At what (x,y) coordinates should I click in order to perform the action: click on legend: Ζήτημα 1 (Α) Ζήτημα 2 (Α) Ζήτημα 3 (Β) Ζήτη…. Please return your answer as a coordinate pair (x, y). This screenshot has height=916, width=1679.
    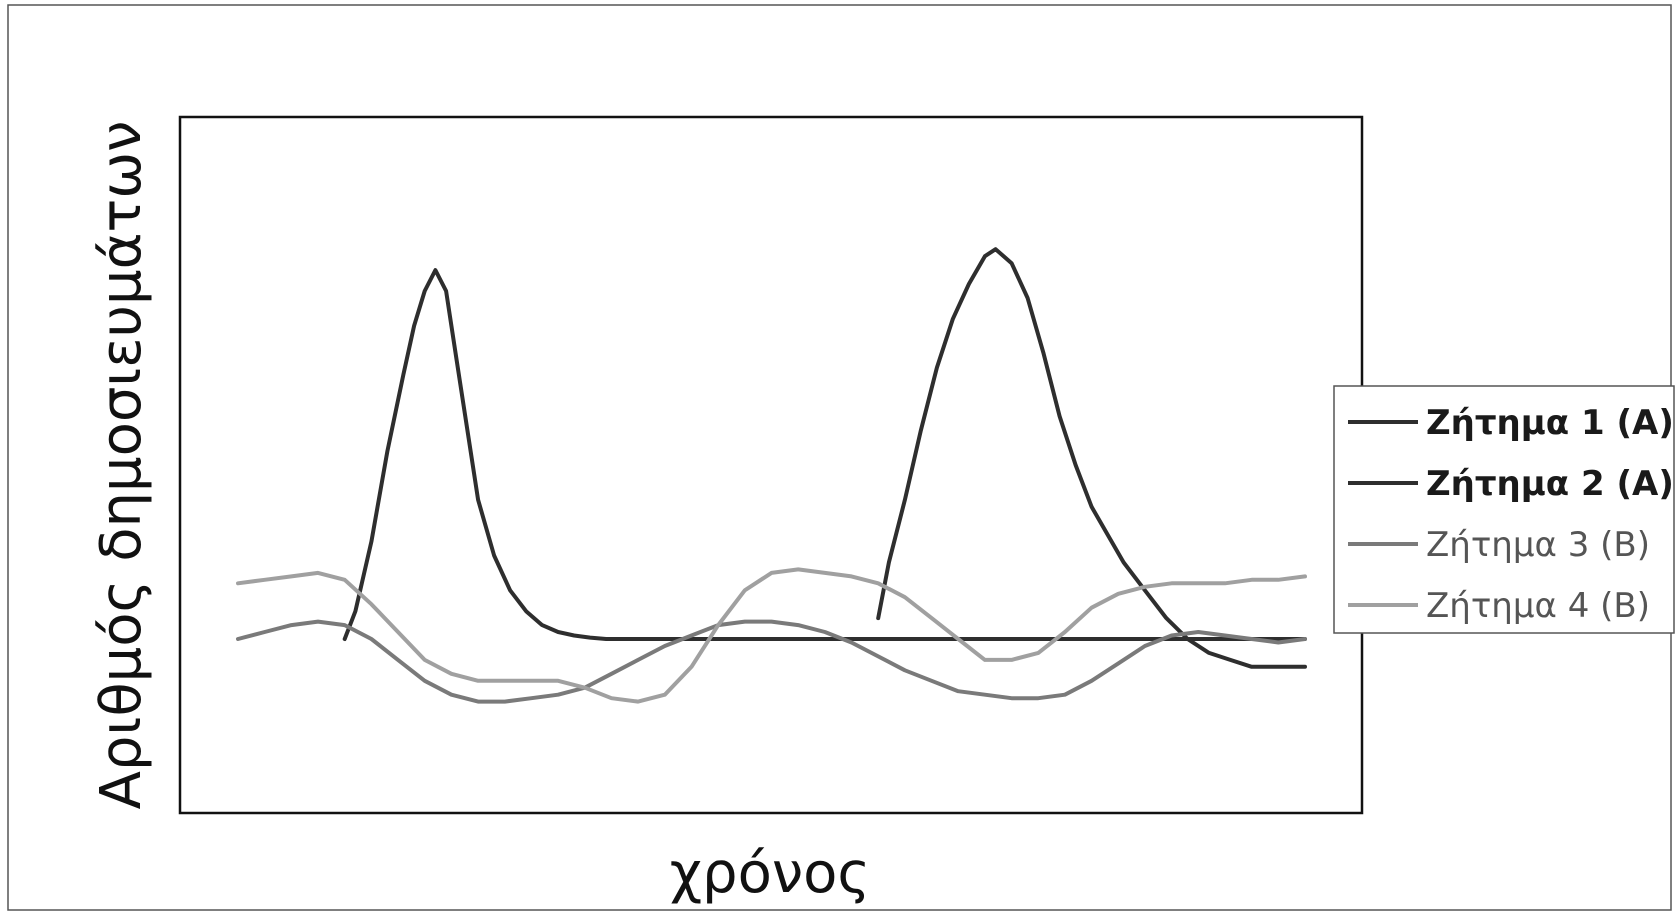
    Looking at the image, I should click on (1504, 509).